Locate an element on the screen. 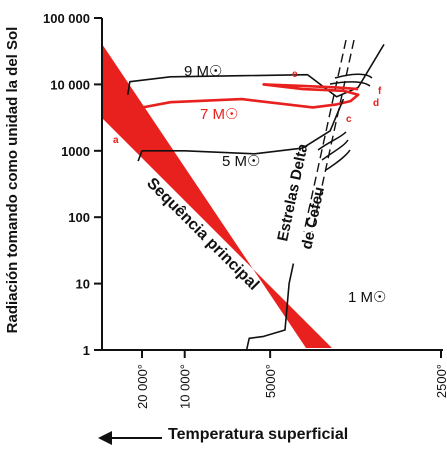 This screenshot has height=450, width=447. x-tick-label: 5000° is located at coordinates (270, 381).